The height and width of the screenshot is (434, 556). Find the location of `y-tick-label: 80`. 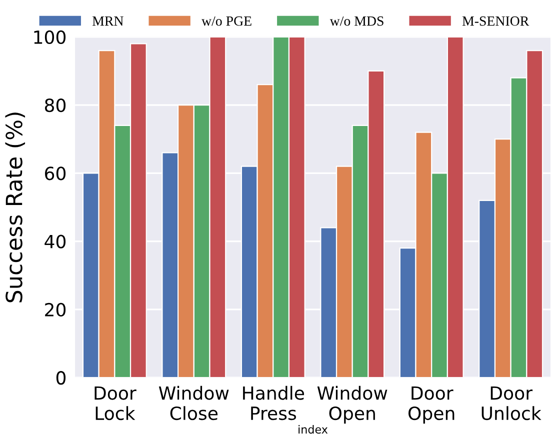

y-tick-label: 80 is located at coordinates (55, 105).